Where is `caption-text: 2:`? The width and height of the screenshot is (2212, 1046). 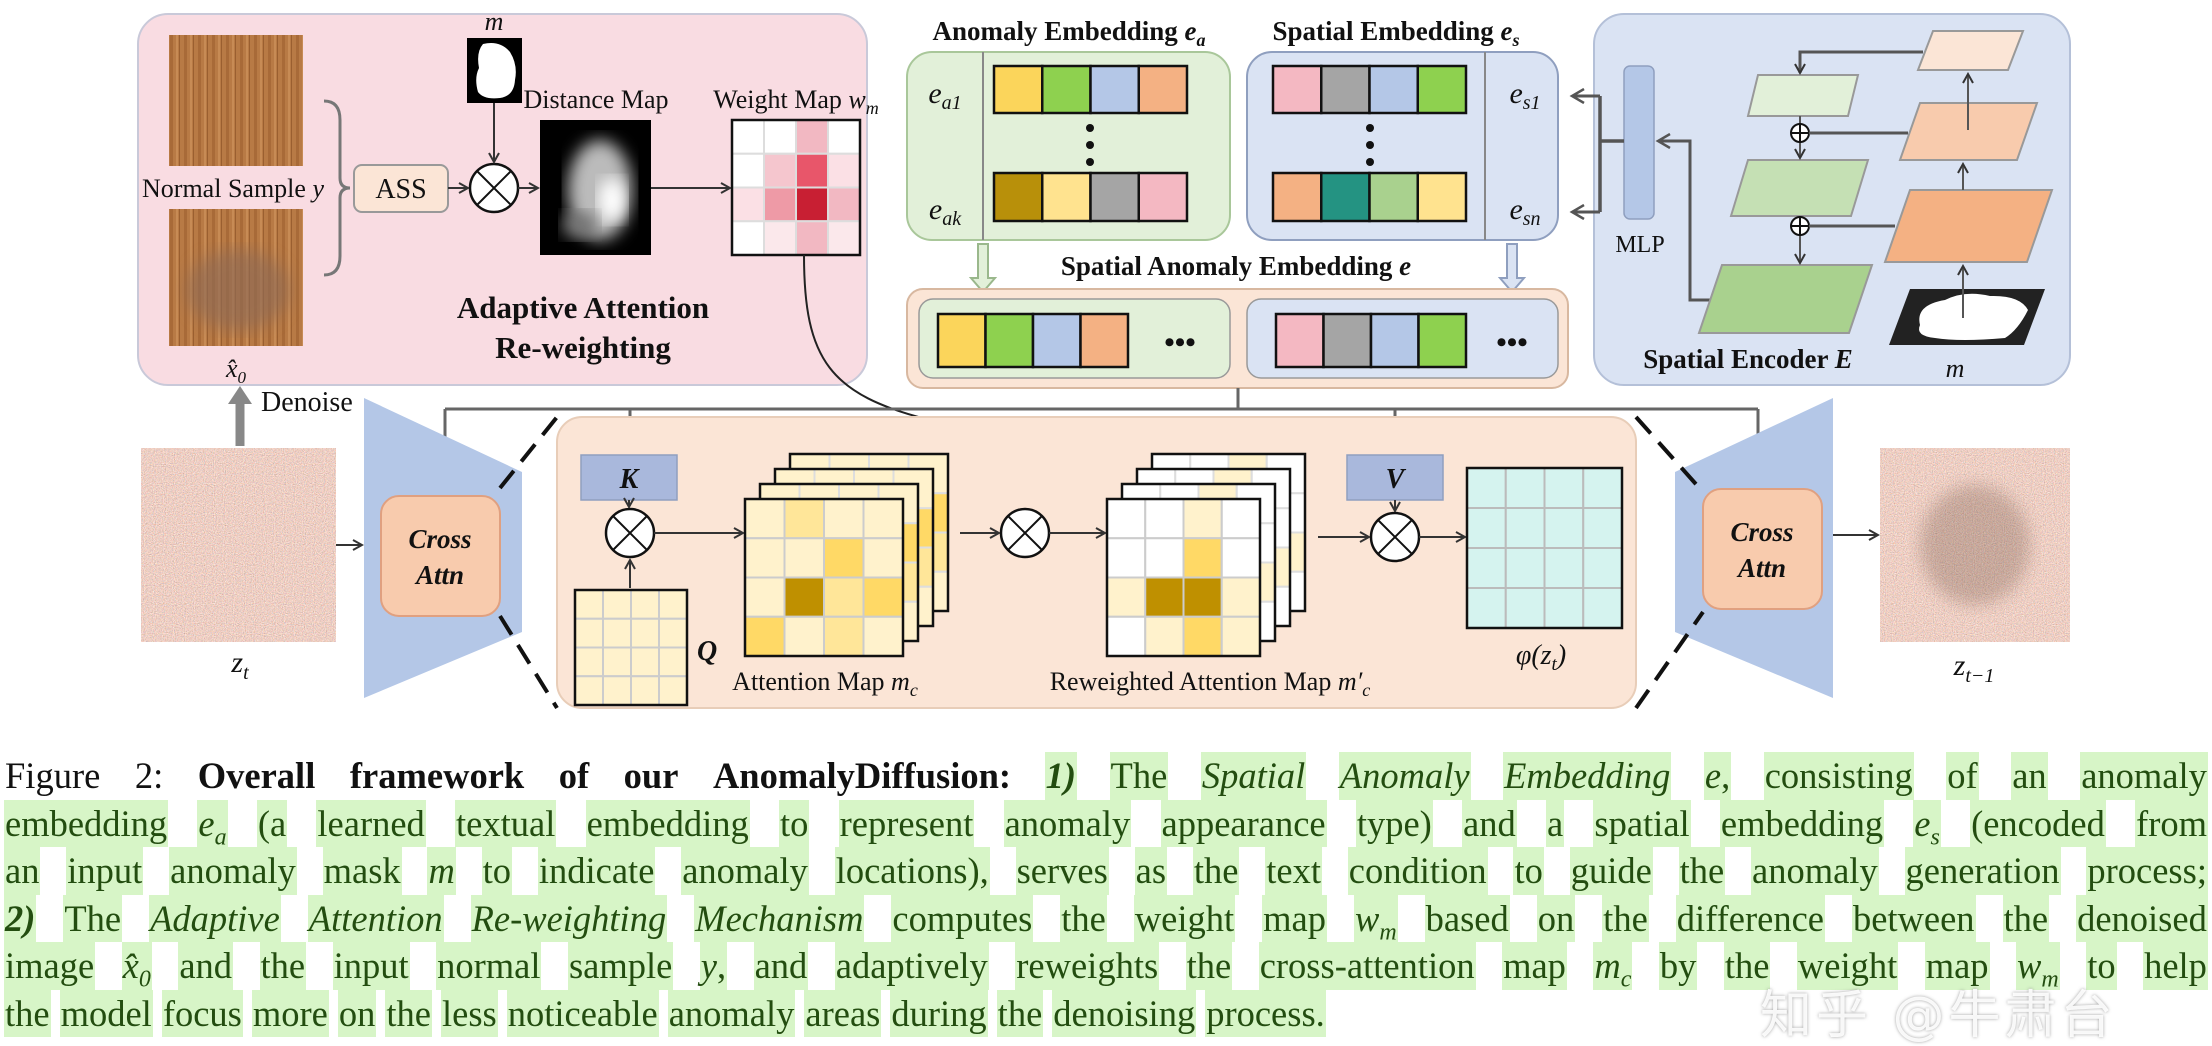
caption-text: 2: is located at coordinates (149, 775).